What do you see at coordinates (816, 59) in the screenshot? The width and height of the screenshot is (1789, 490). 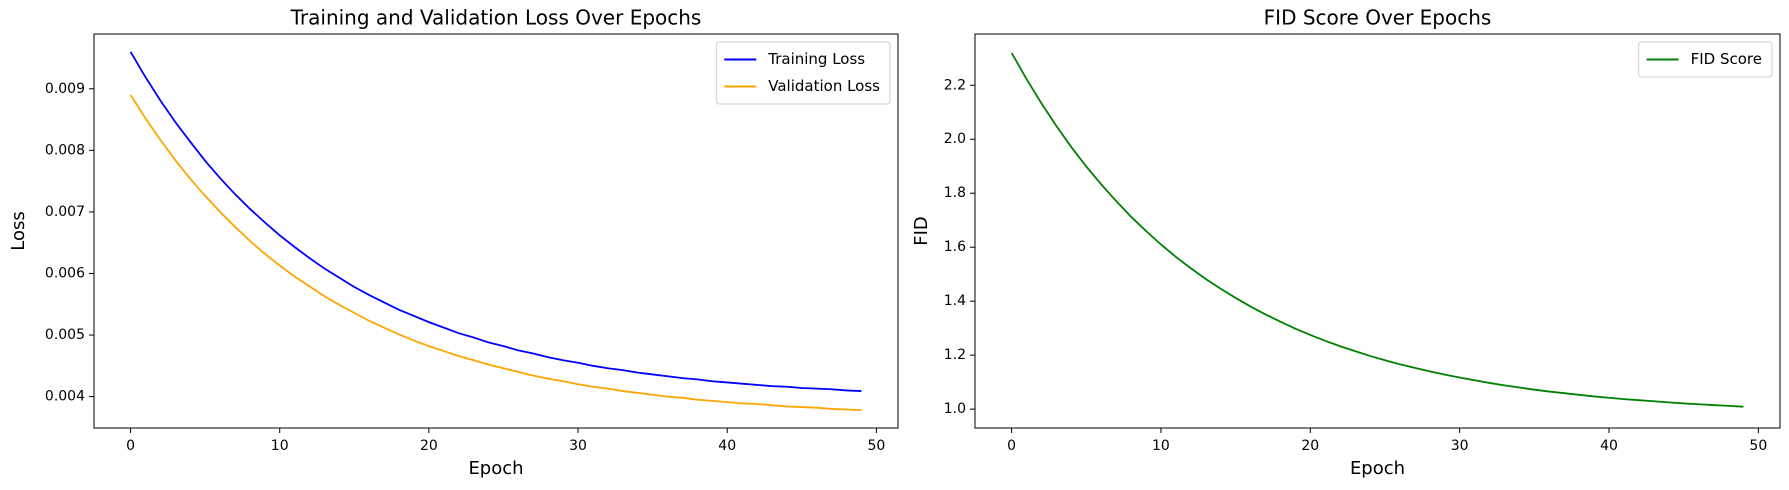 I see `legend-label: Training Loss` at bounding box center [816, 59].